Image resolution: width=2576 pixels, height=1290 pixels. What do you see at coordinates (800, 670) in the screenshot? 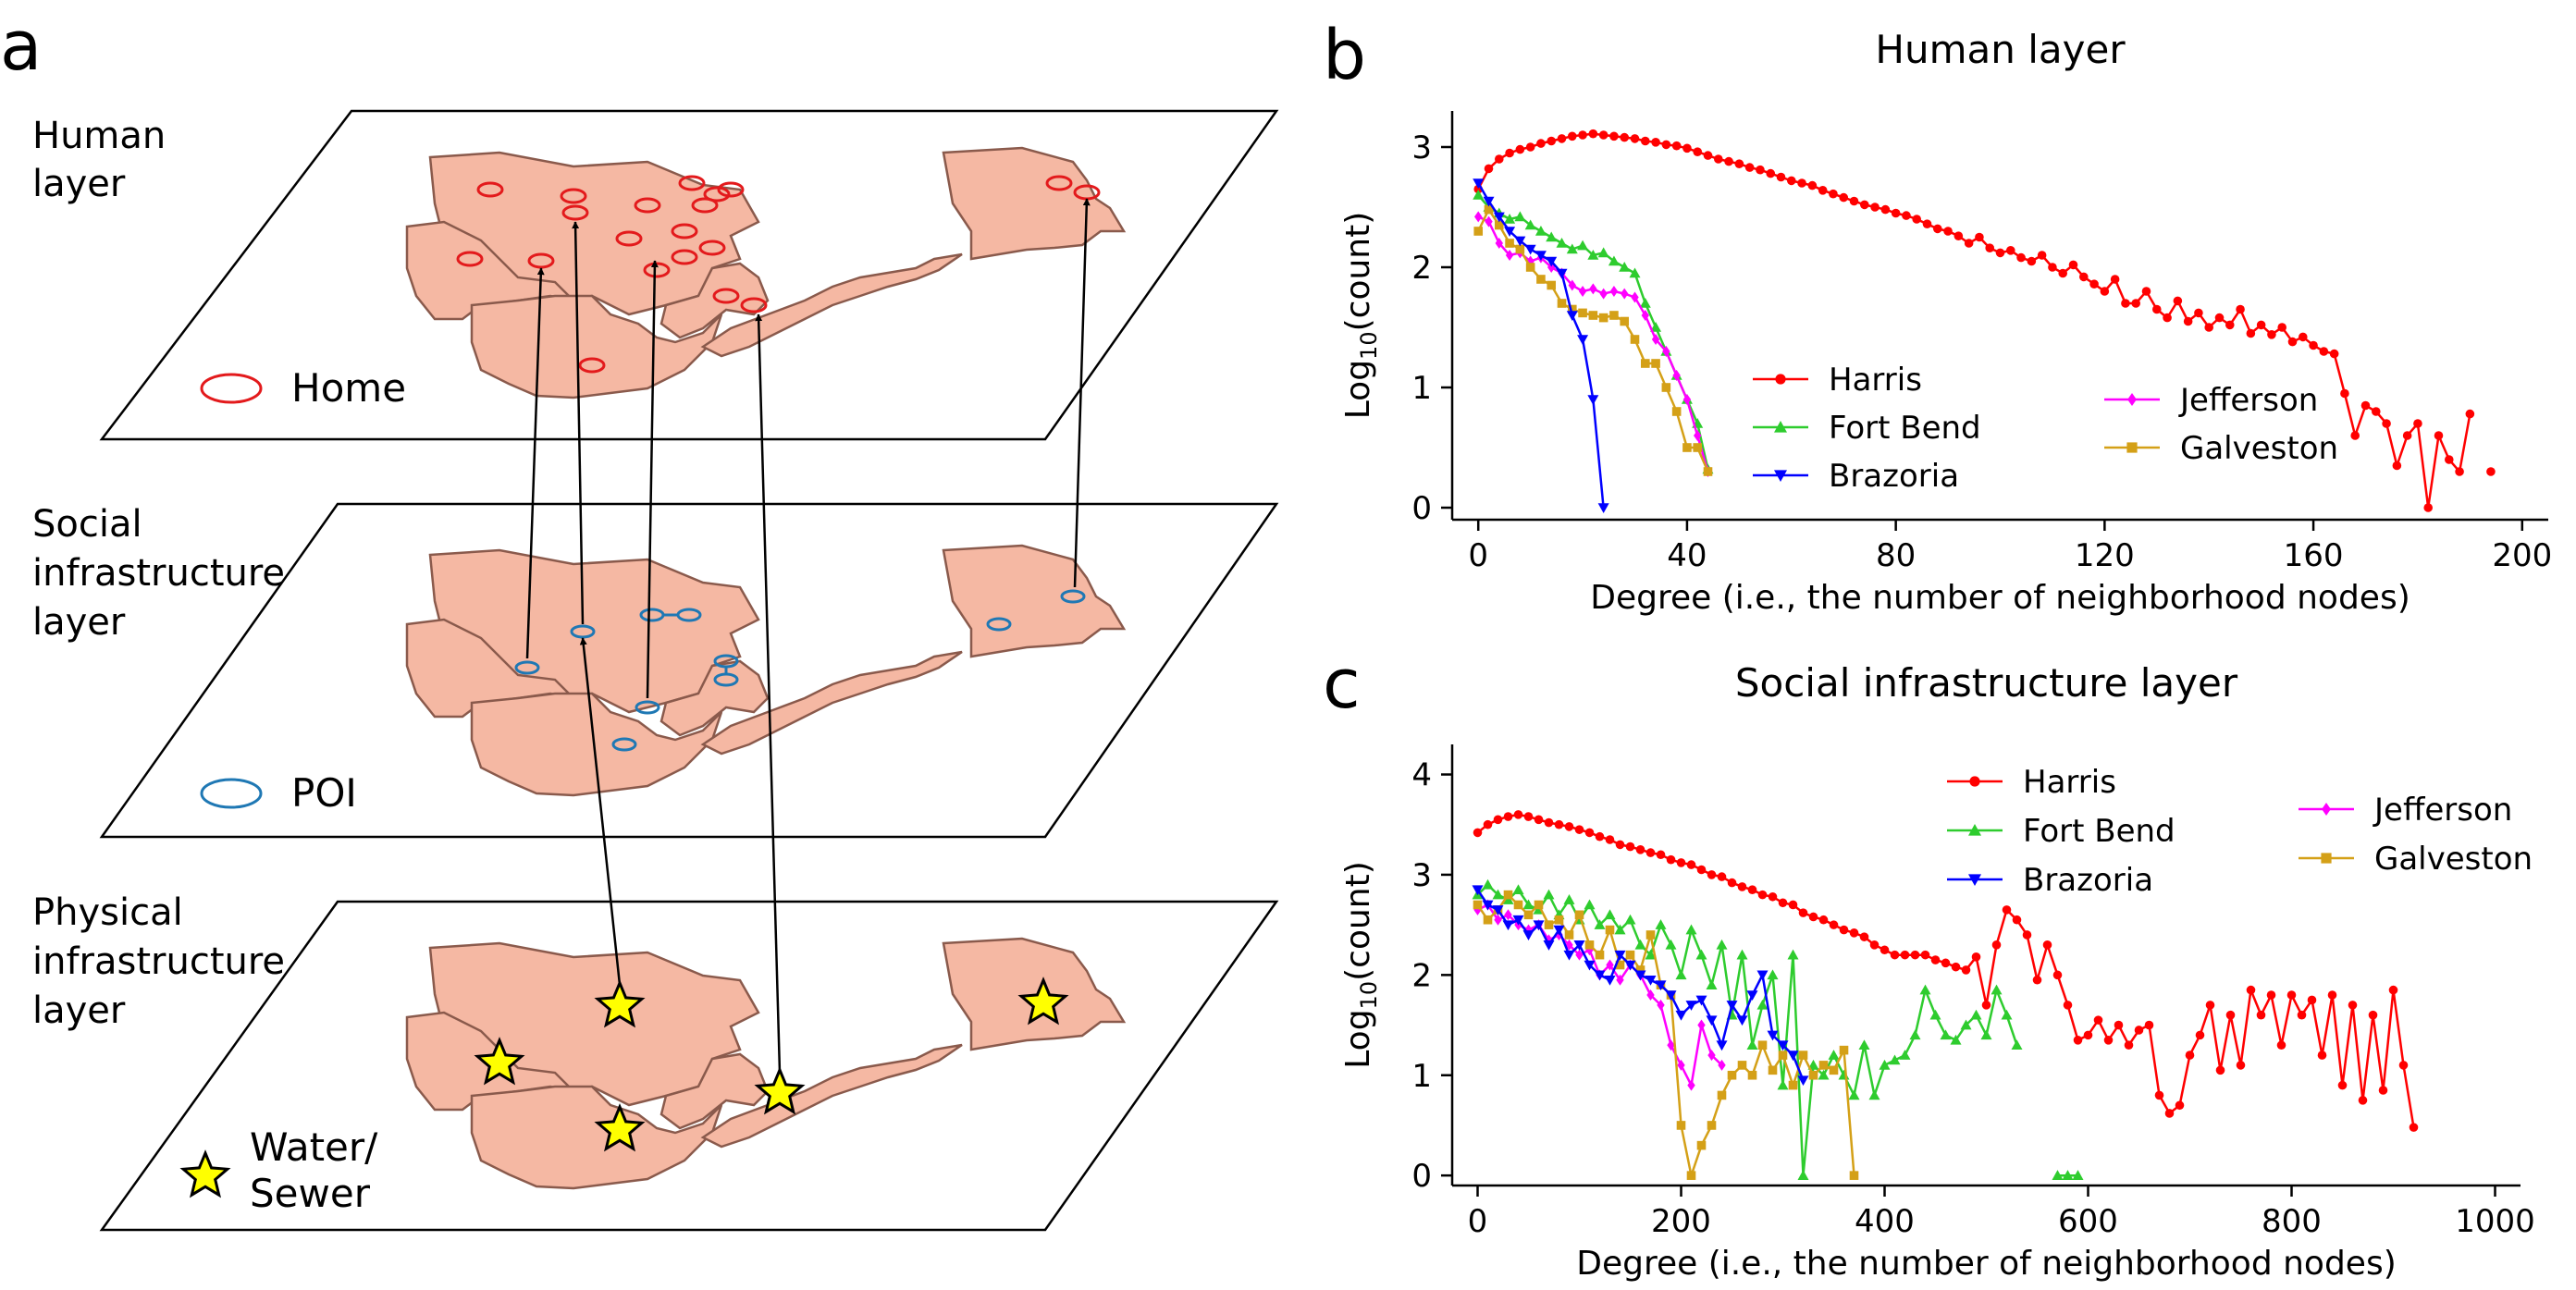
I see `poi-markers` at bounding box center [800, 670].